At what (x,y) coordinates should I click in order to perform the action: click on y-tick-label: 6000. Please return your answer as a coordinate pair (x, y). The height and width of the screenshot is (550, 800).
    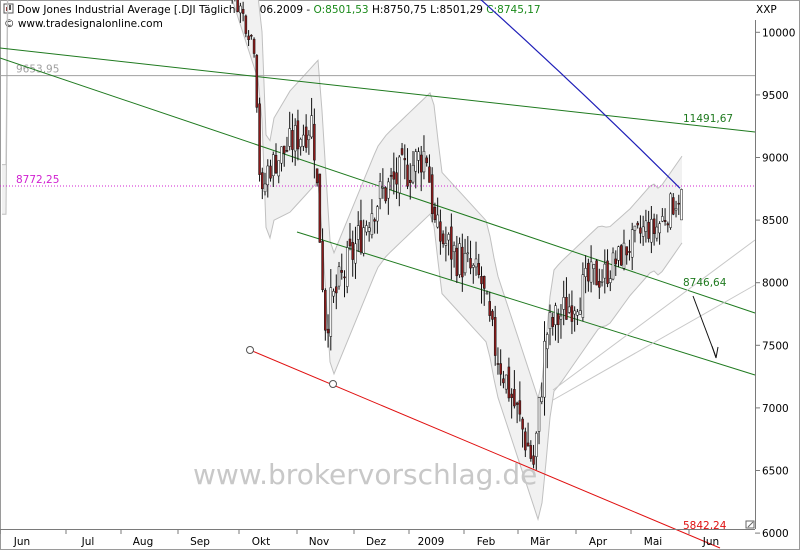
    Looking at the image, I should click on (775, 534).